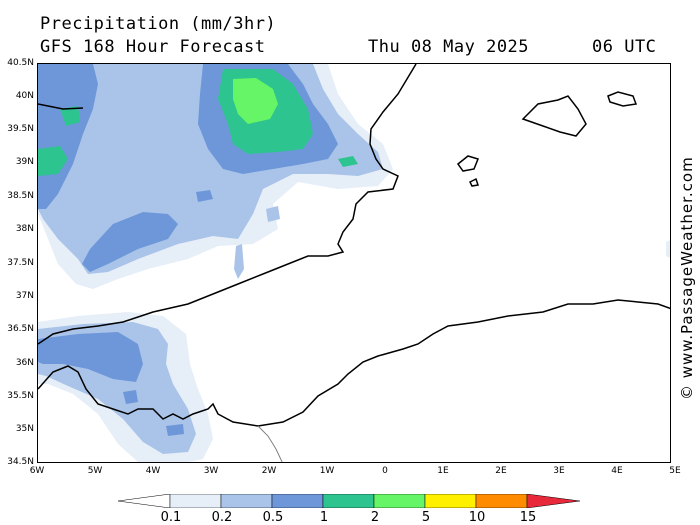  I want to click on lat-tick-label: 36.5N, so click(20, 329).